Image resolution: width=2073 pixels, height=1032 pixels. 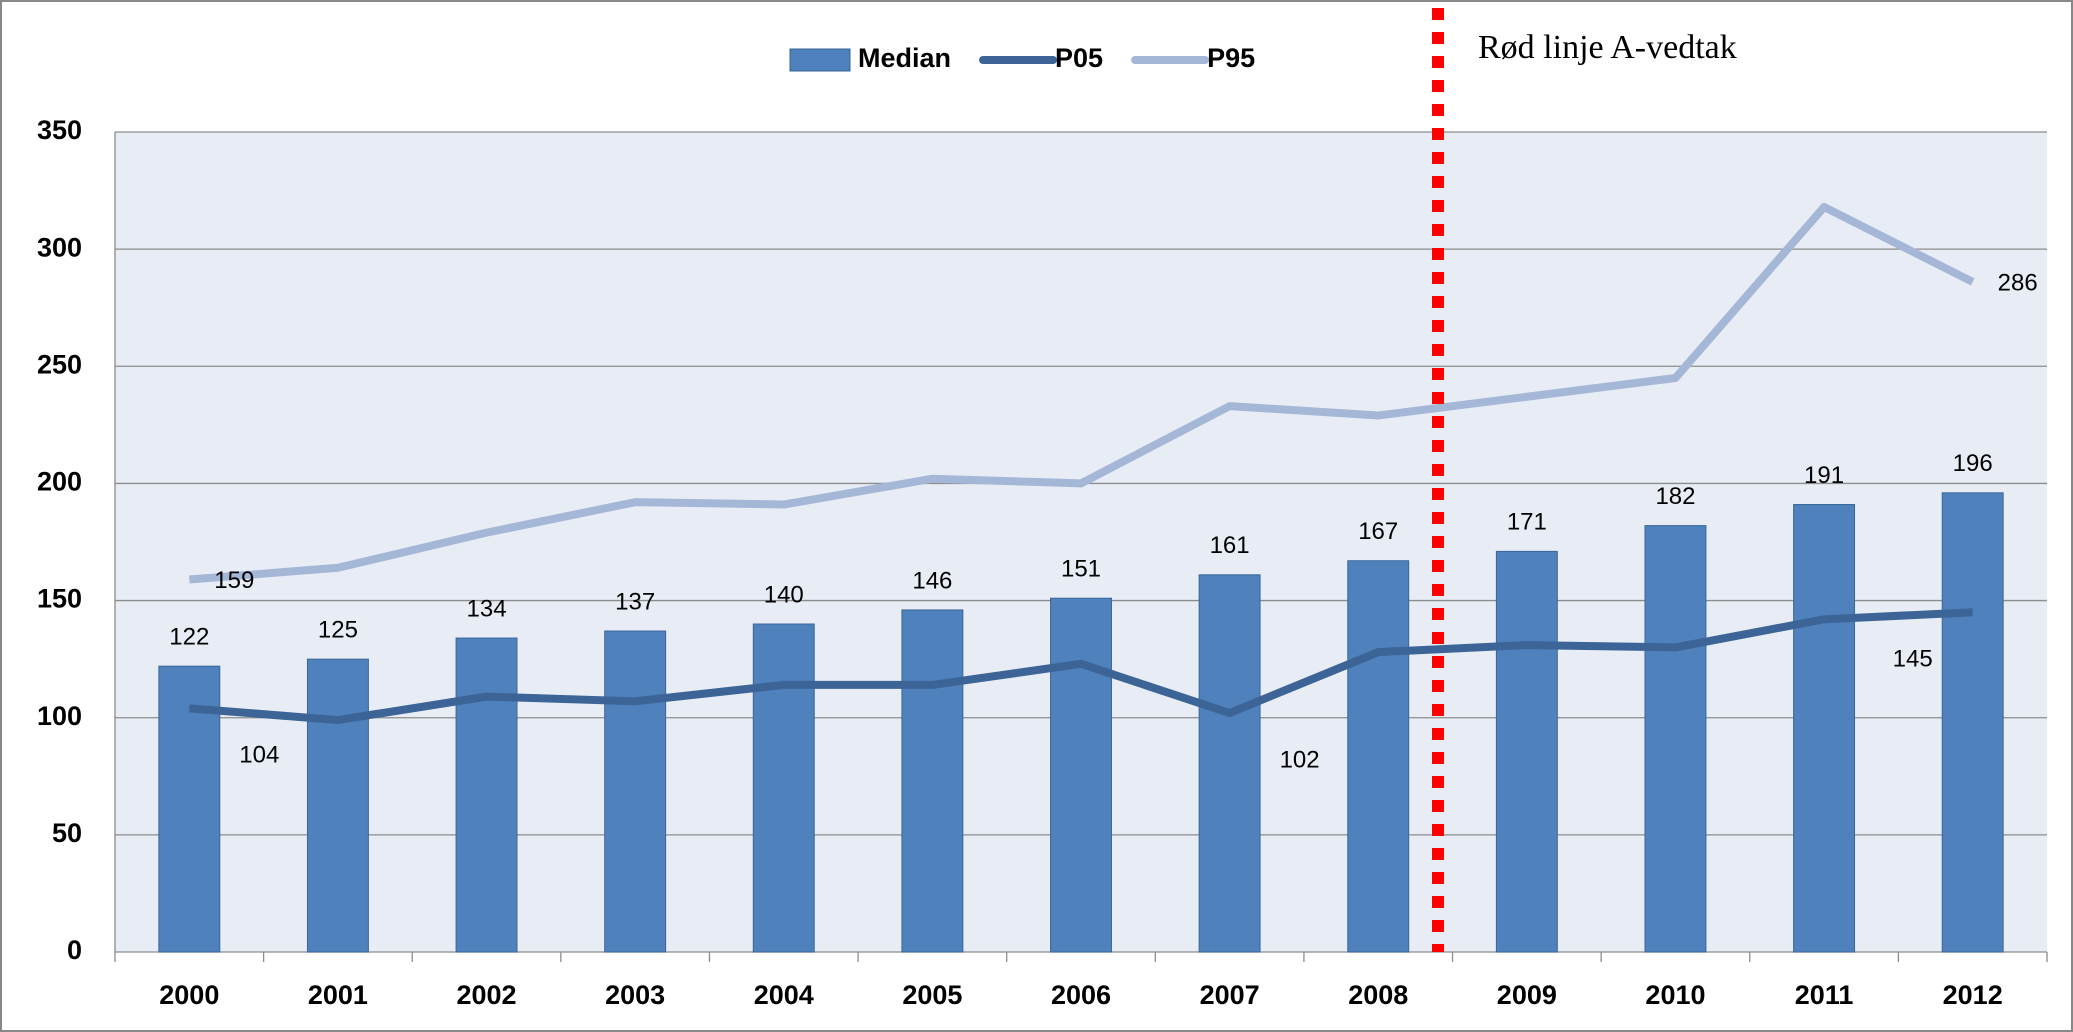 What do you see at coordinates (1675, 496) in the screenshot?
I see `data-label: 182` at bounding box center [1675, 496].